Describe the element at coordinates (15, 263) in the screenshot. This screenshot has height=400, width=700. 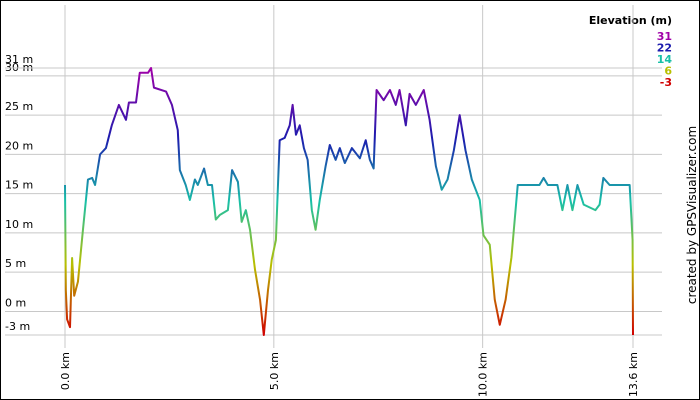
I see `y-tick-label: 5 m` at that location.